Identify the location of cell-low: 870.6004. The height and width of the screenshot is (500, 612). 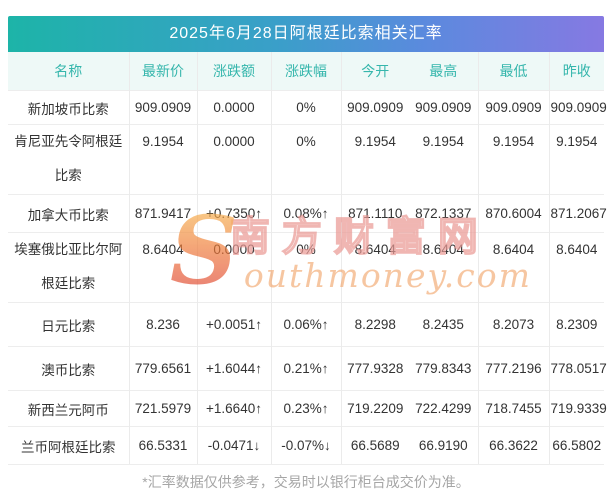
(513, 213).